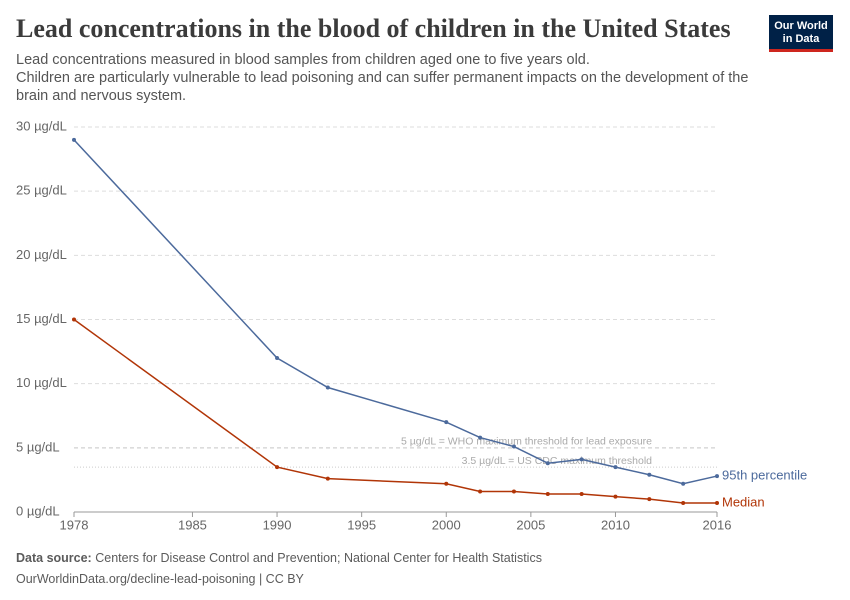  I want to click on x-tick-label: 1978, so click(74, 524).